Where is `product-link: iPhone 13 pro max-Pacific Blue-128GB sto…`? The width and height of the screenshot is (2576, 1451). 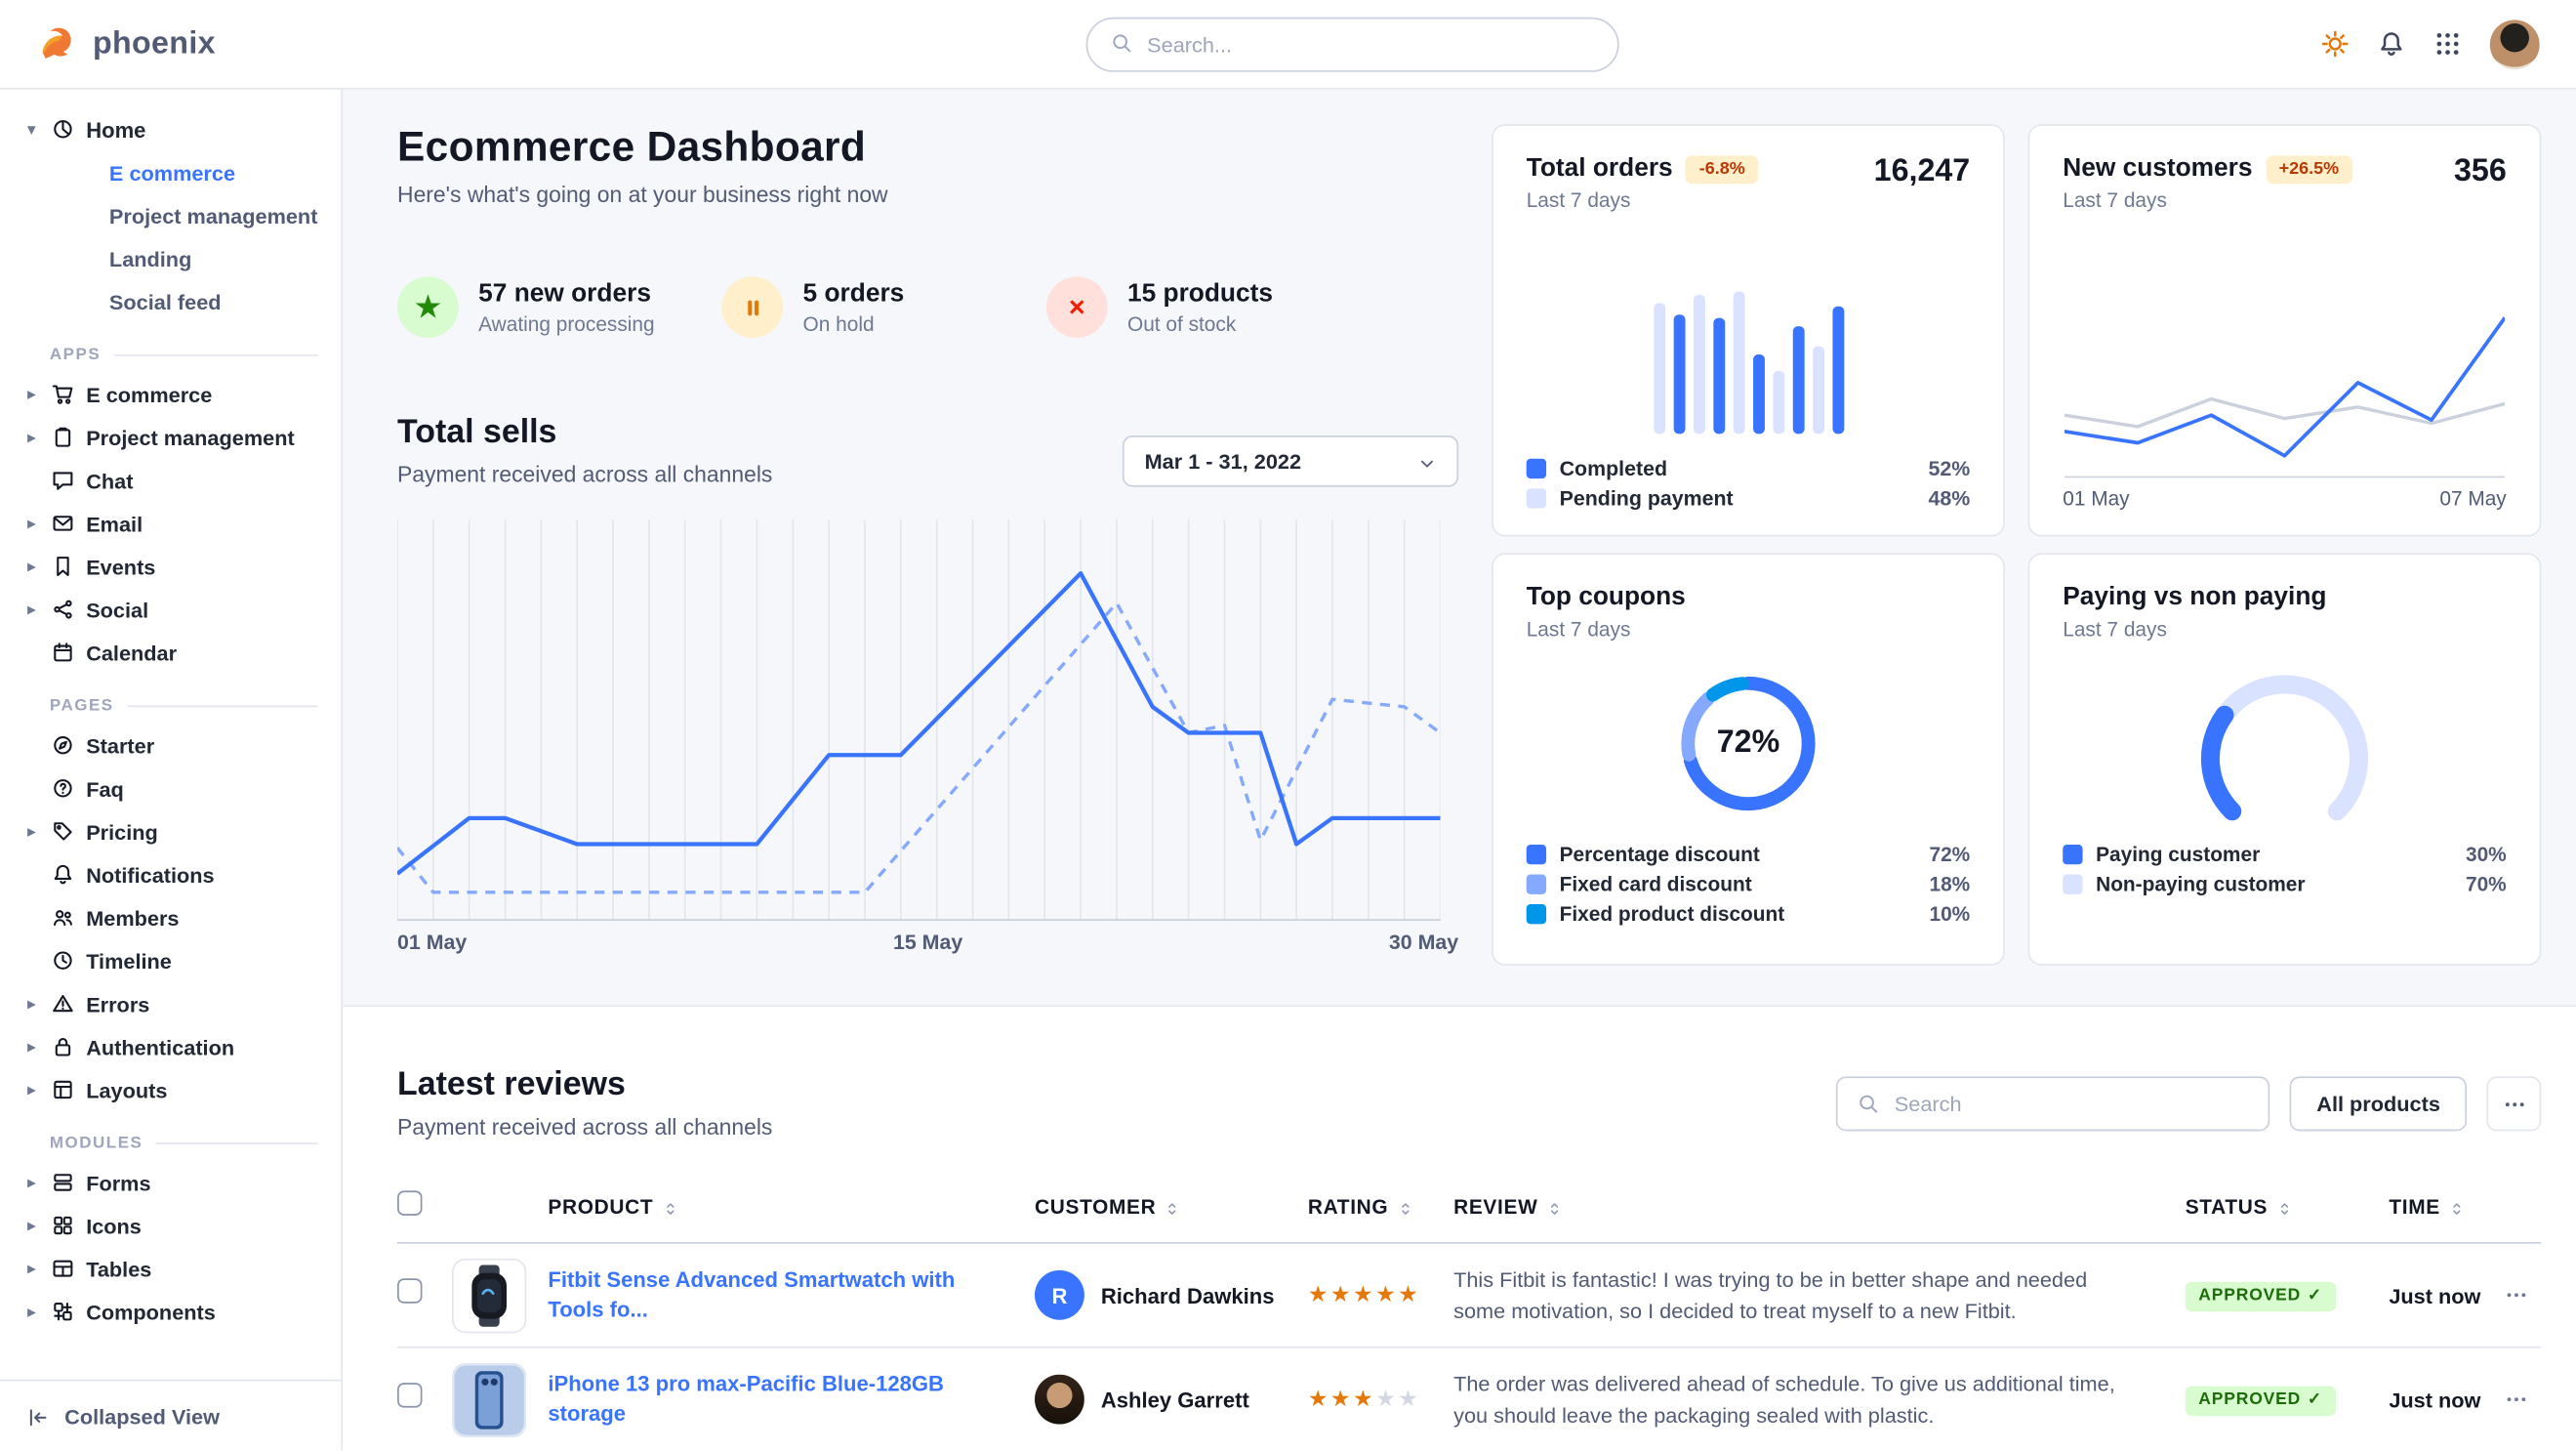 product-link: iPhone 13 pro max-Pacific Blue-128GB sto… is located at coordinates (746, 1399).